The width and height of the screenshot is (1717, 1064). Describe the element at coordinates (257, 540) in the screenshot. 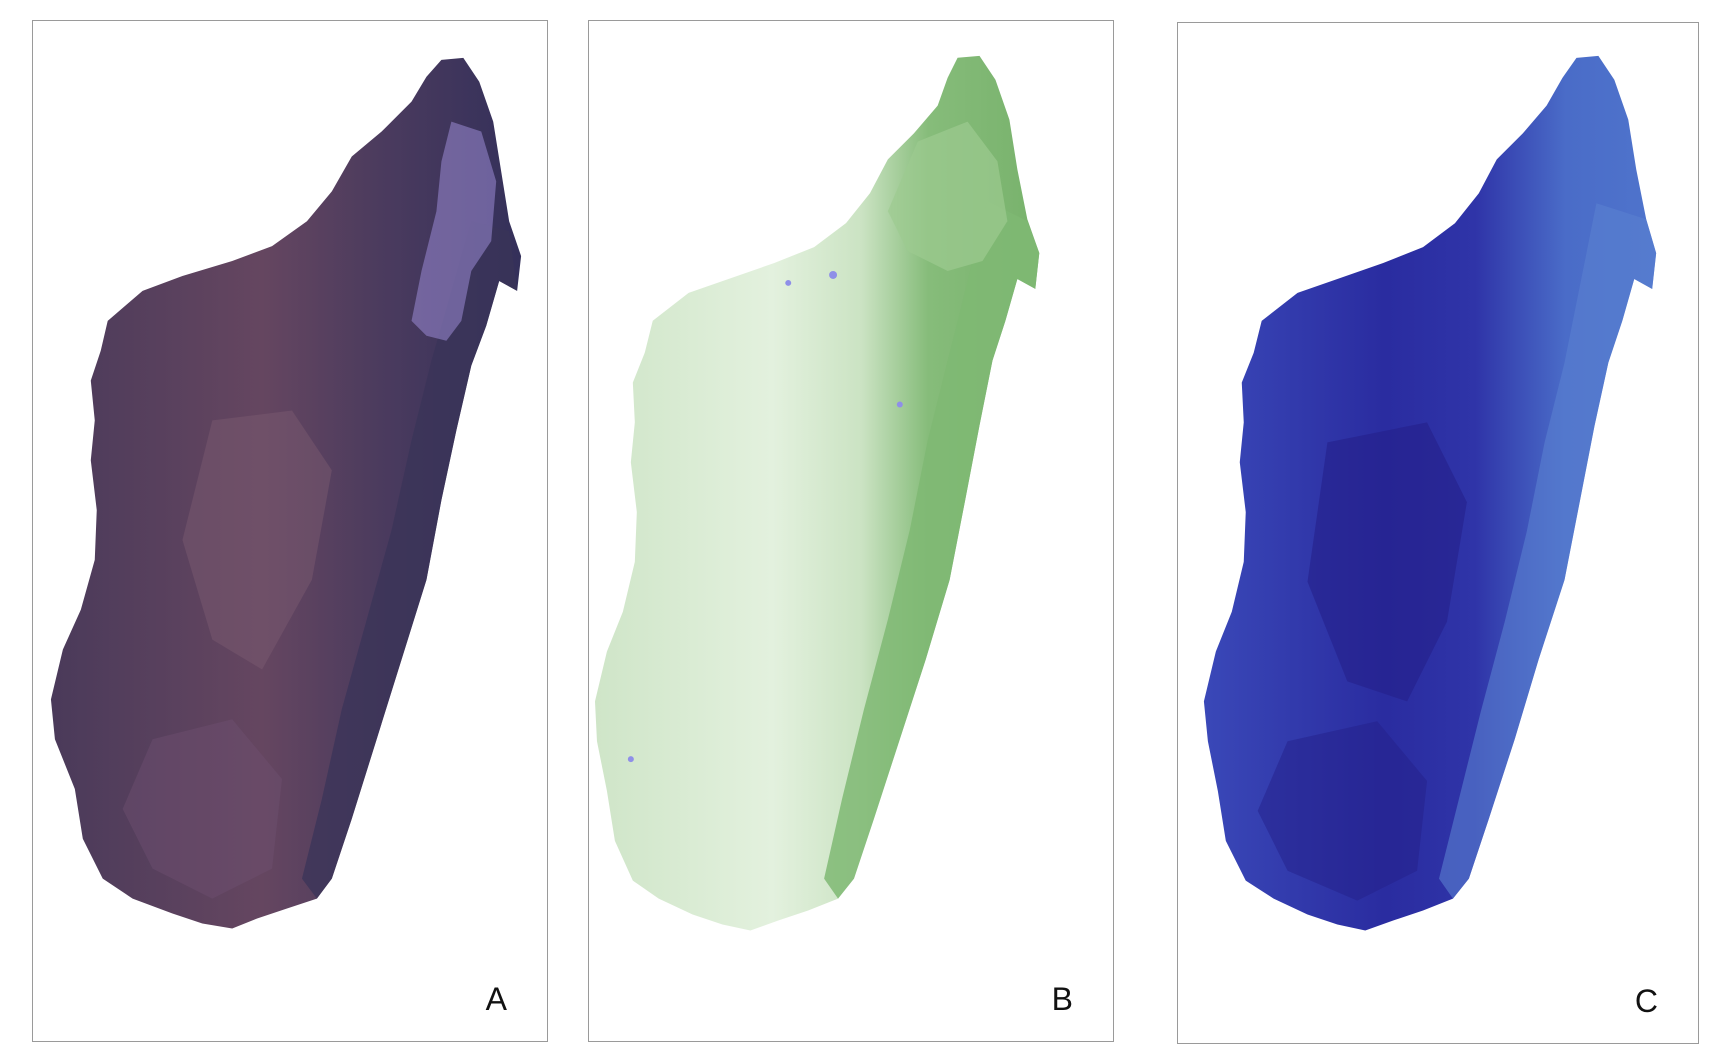

I see `center-highlight` at that location.